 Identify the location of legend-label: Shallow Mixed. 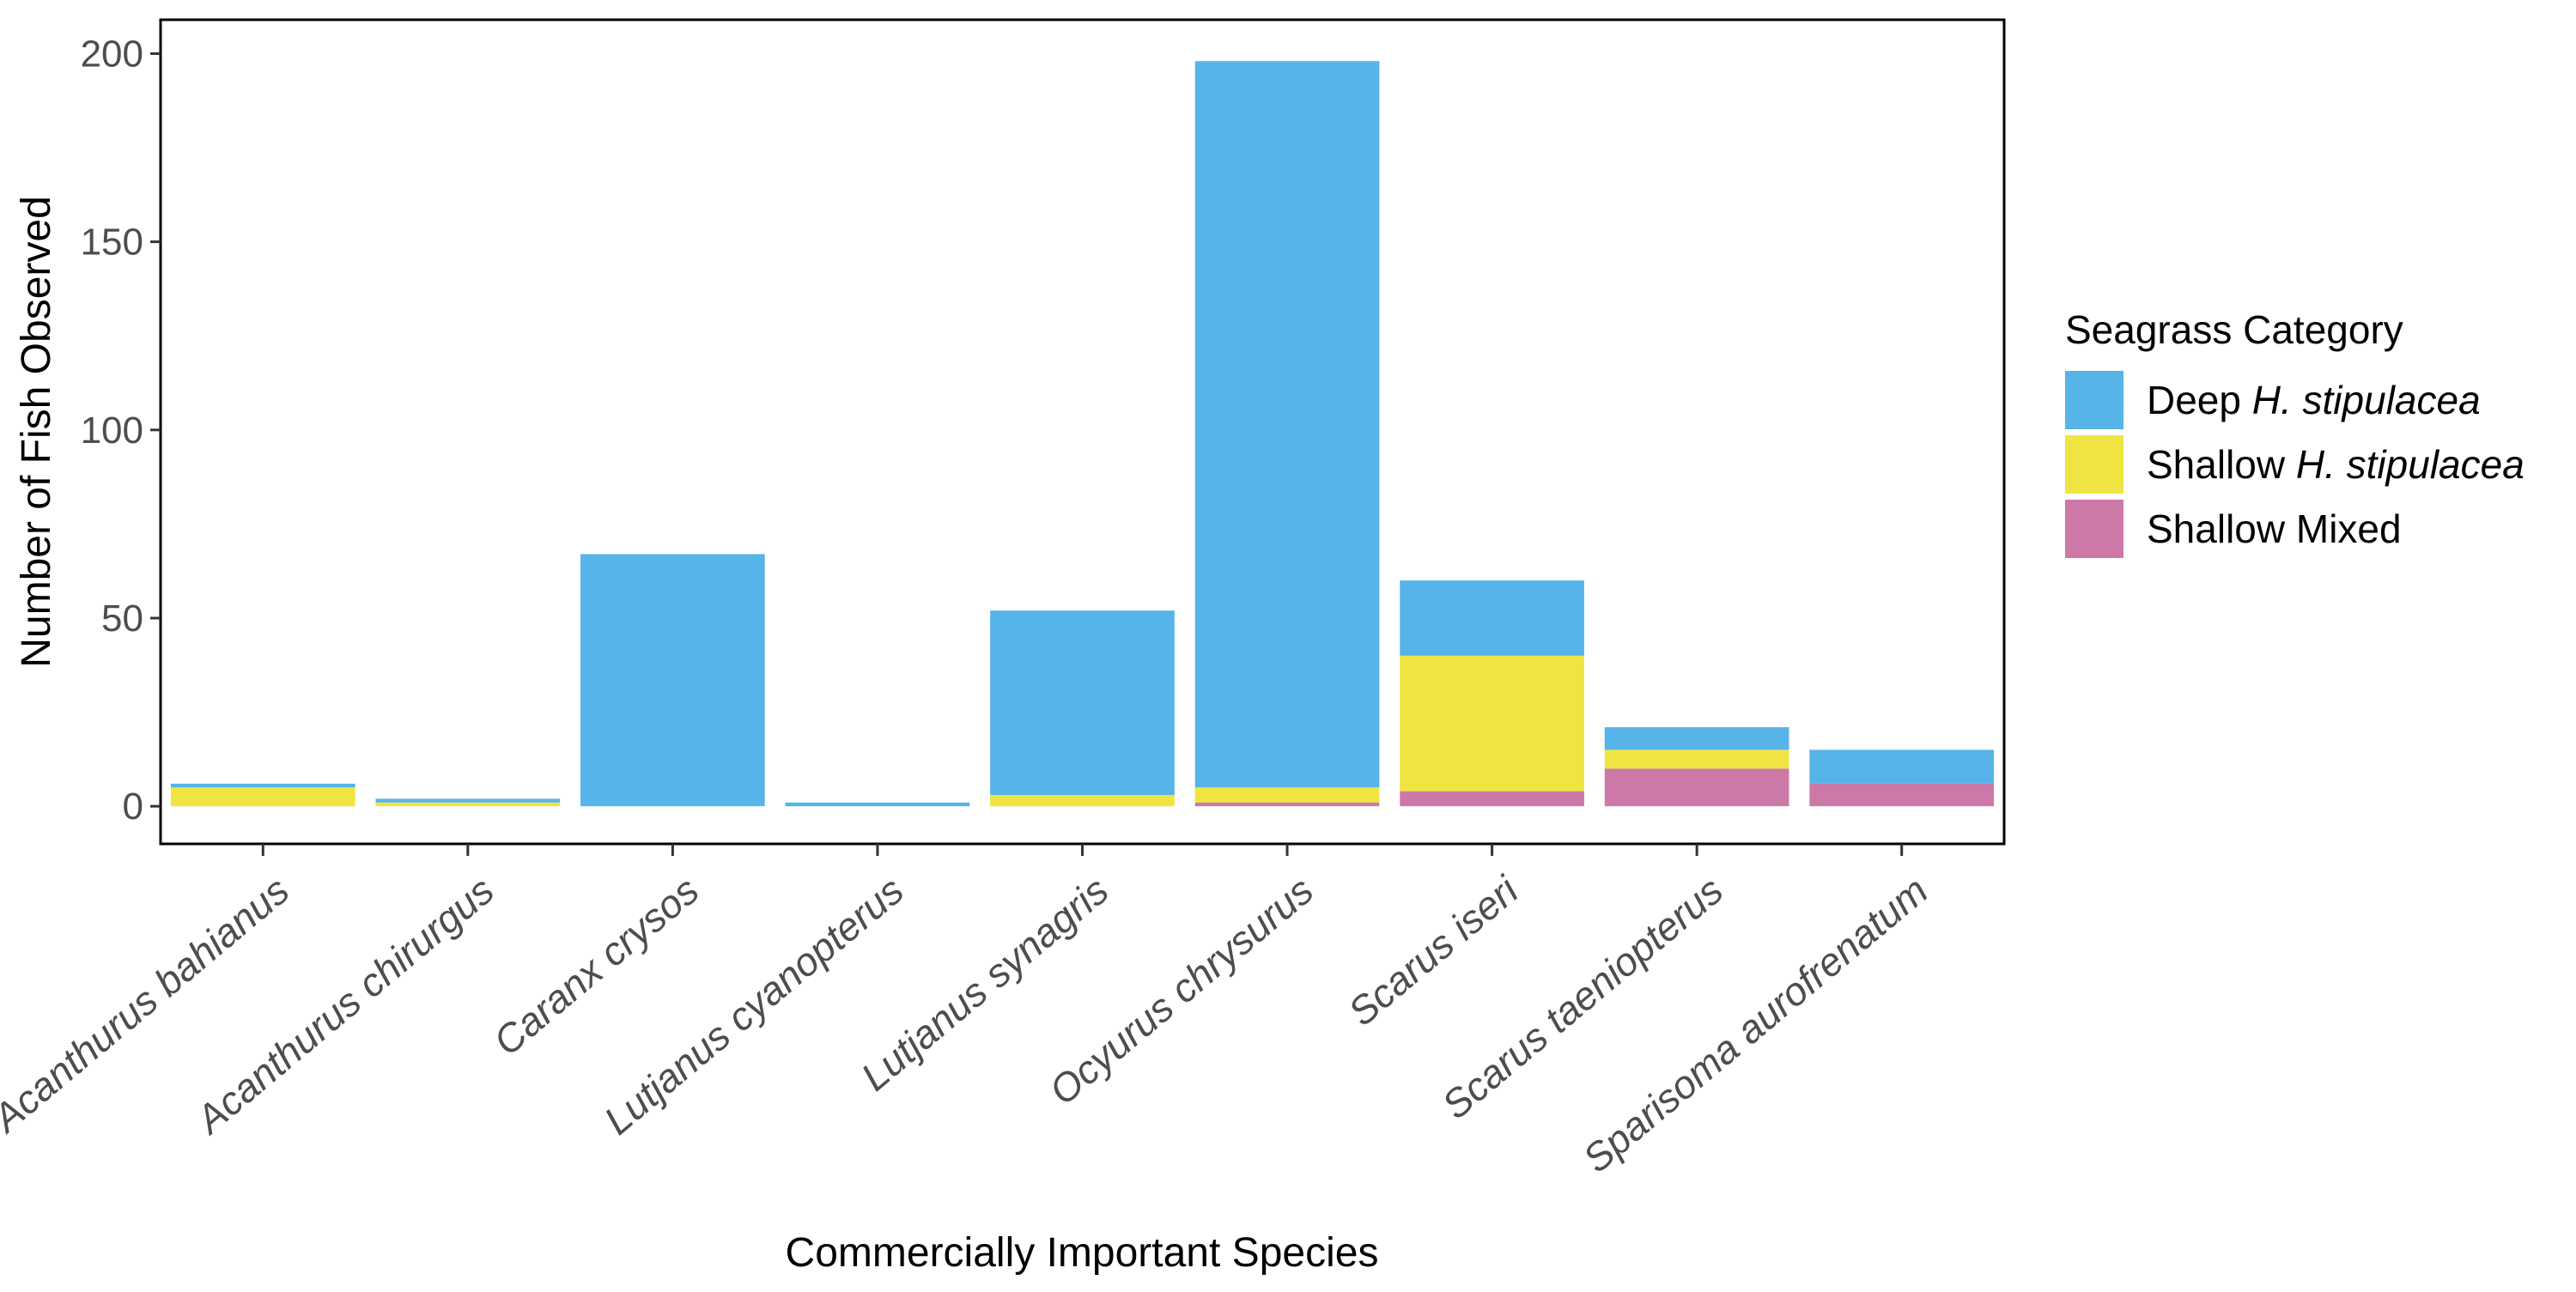
(2274, 528).